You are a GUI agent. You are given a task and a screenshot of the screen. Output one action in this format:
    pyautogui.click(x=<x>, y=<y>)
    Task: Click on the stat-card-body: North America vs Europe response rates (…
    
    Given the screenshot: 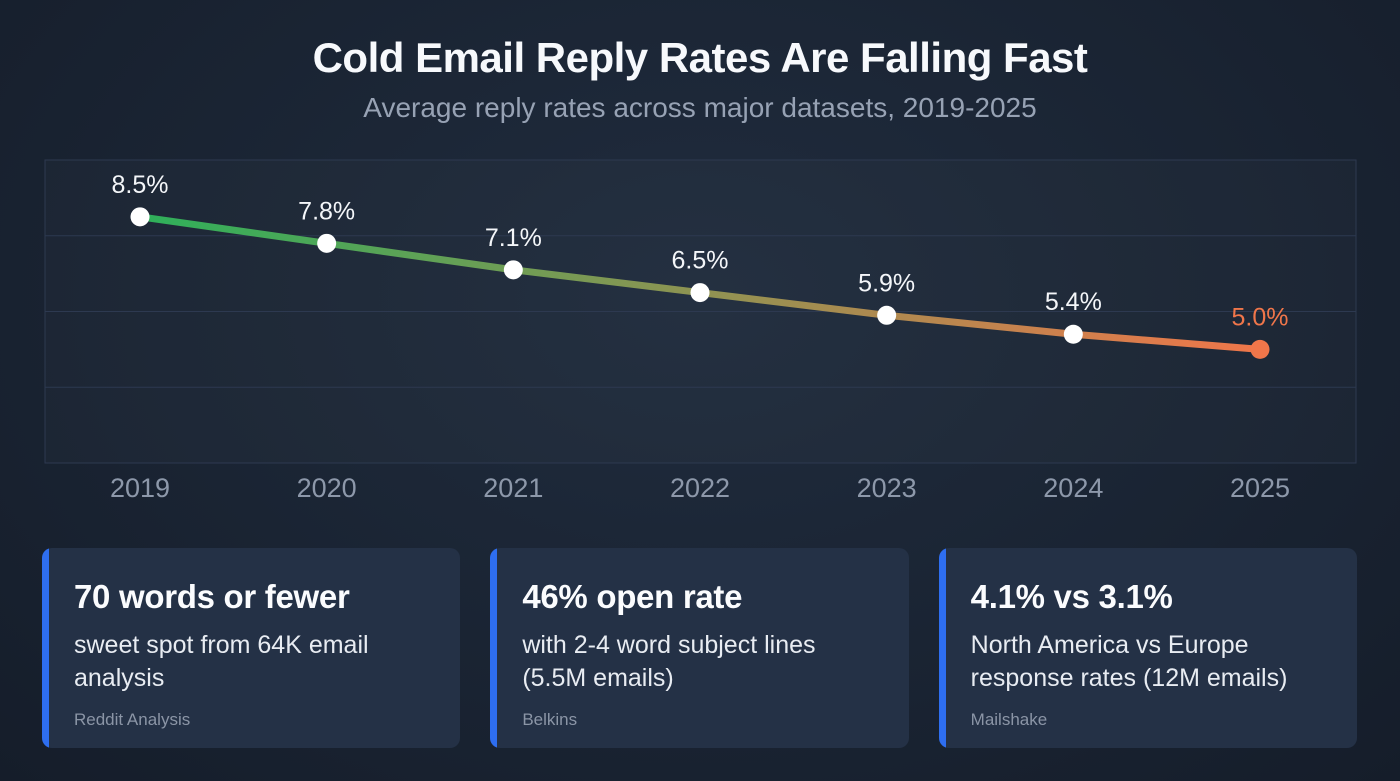 What is the action you would take?
    pyautogui.click(x=1129, y=661)
    